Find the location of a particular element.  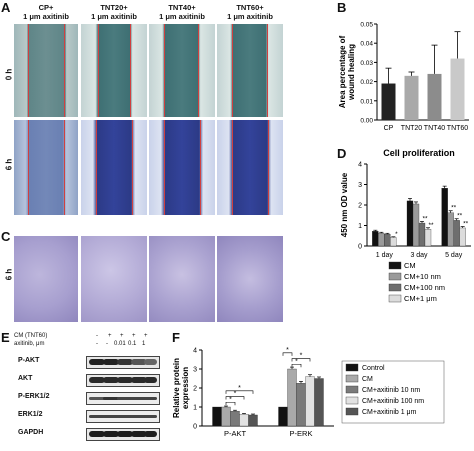

legend-label: Control is located at coordinates (373, 368).